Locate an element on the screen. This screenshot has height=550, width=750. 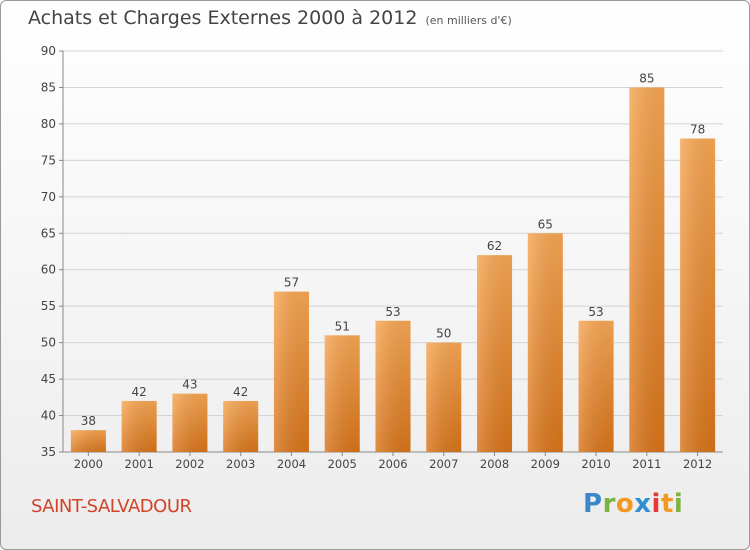
x-tick-label: 2006 is located at coordinates (392, 464).